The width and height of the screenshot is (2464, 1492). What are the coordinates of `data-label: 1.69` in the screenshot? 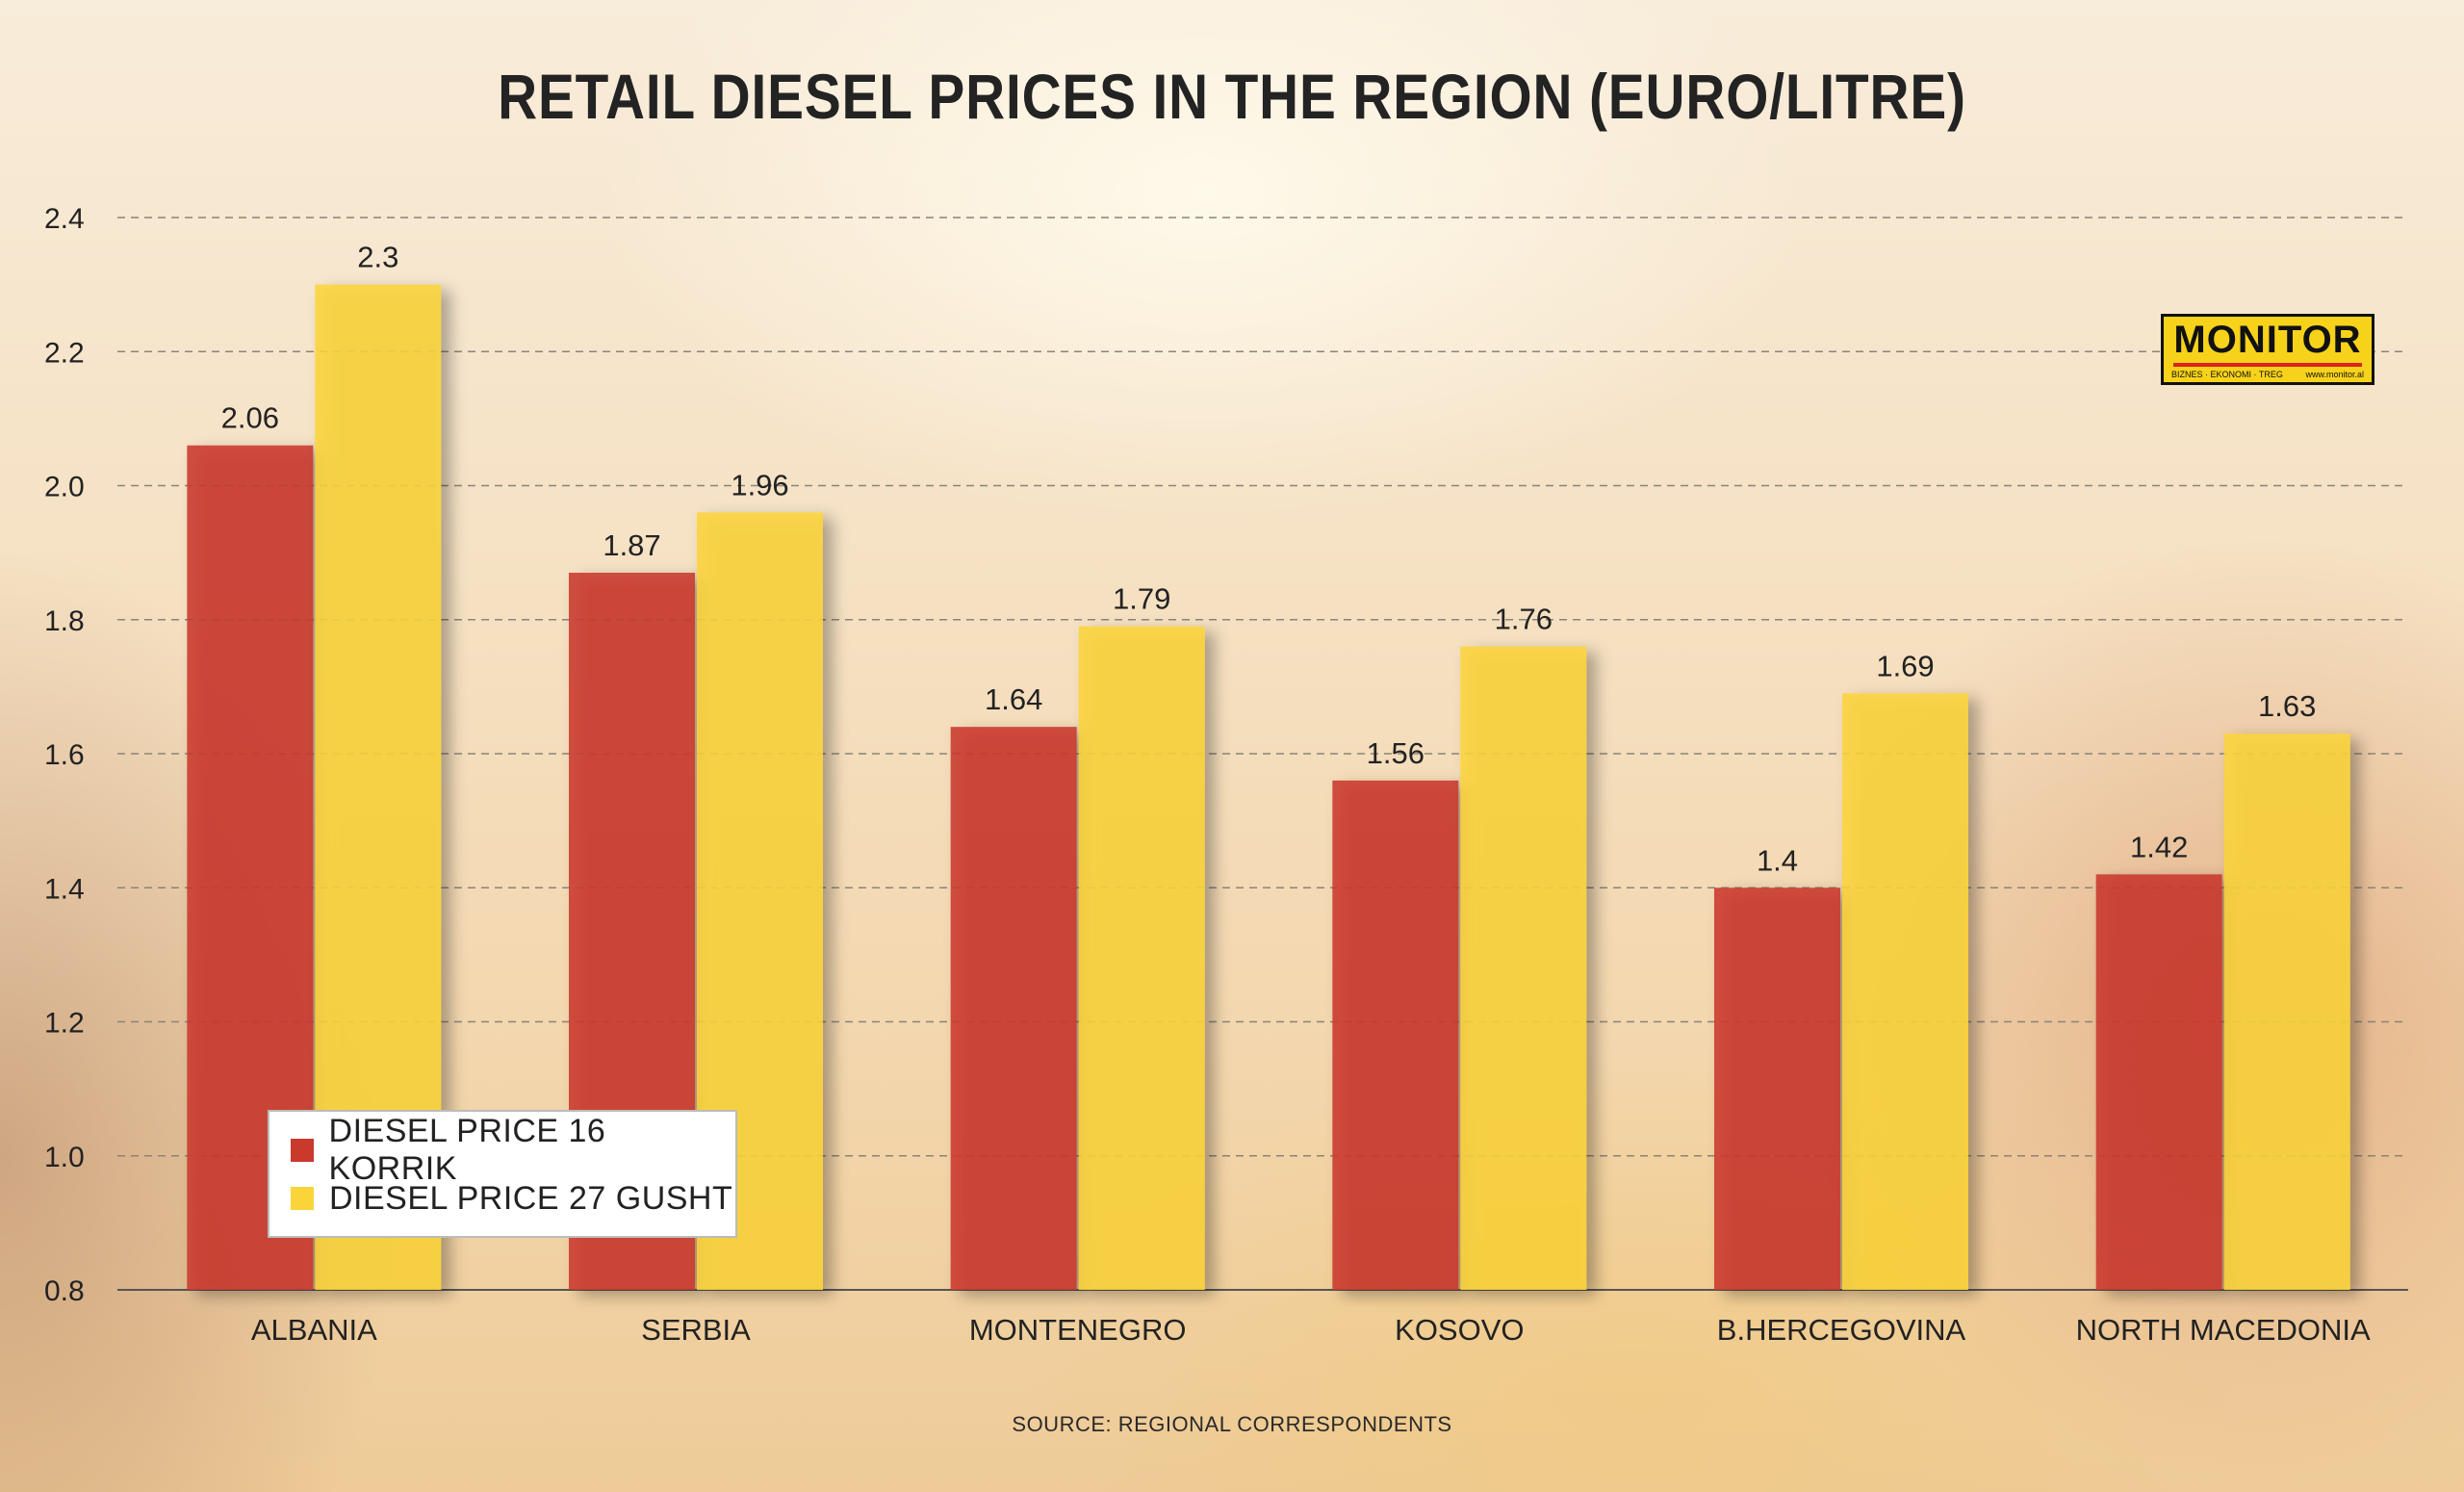 It's located at (1905, 665).